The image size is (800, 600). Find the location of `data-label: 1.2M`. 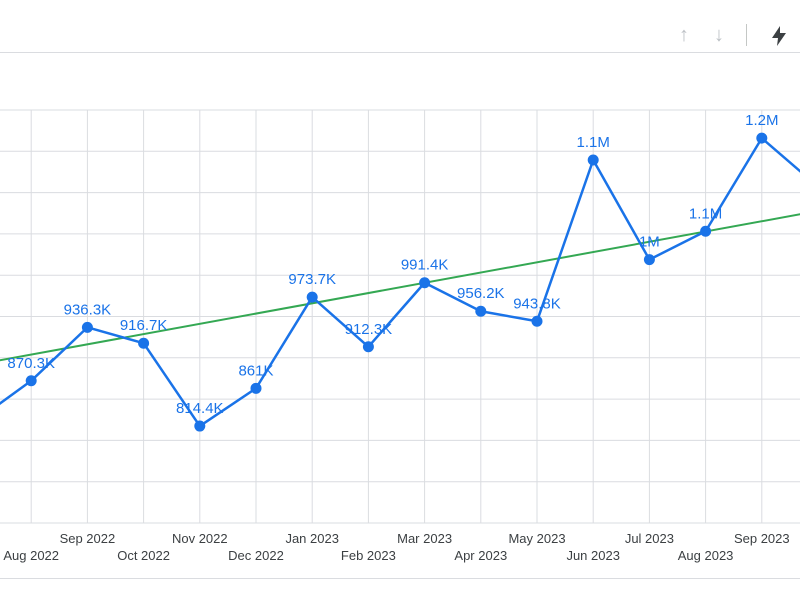

data-label: 1.2M is located at coordinates (761, 120).